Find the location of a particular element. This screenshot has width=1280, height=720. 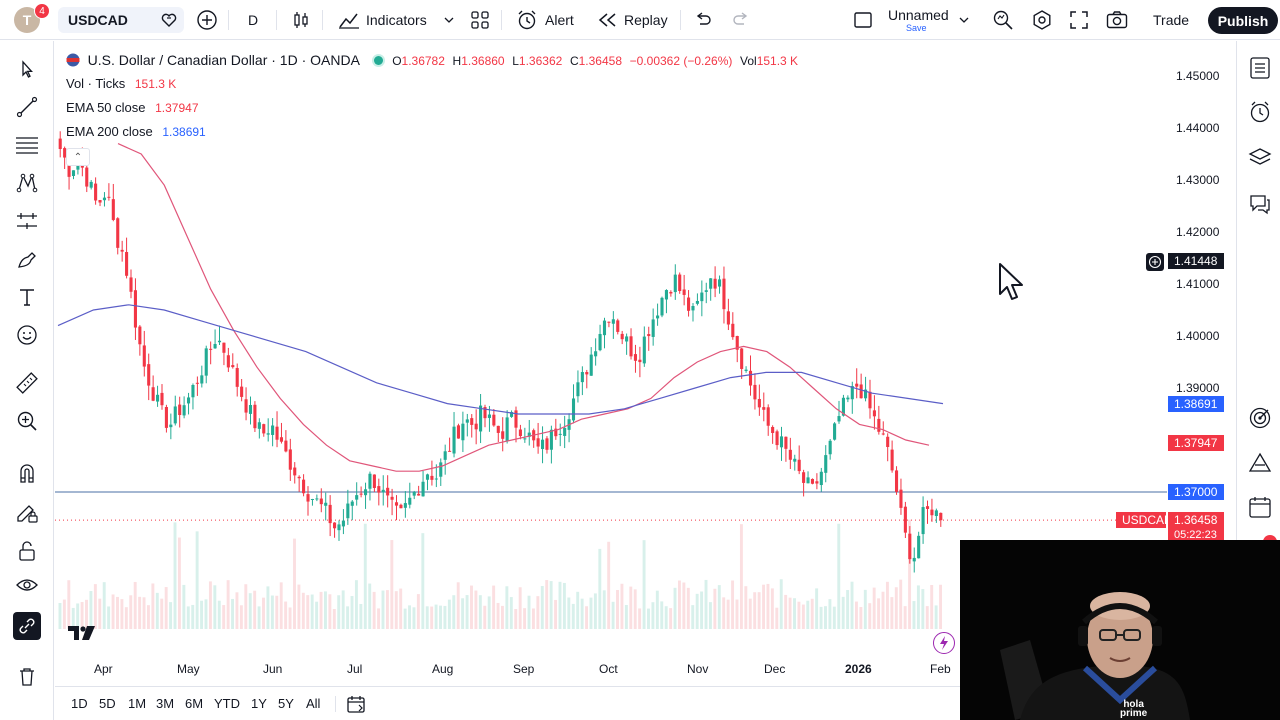

cursor-icon is located at coordinates (27, 69).